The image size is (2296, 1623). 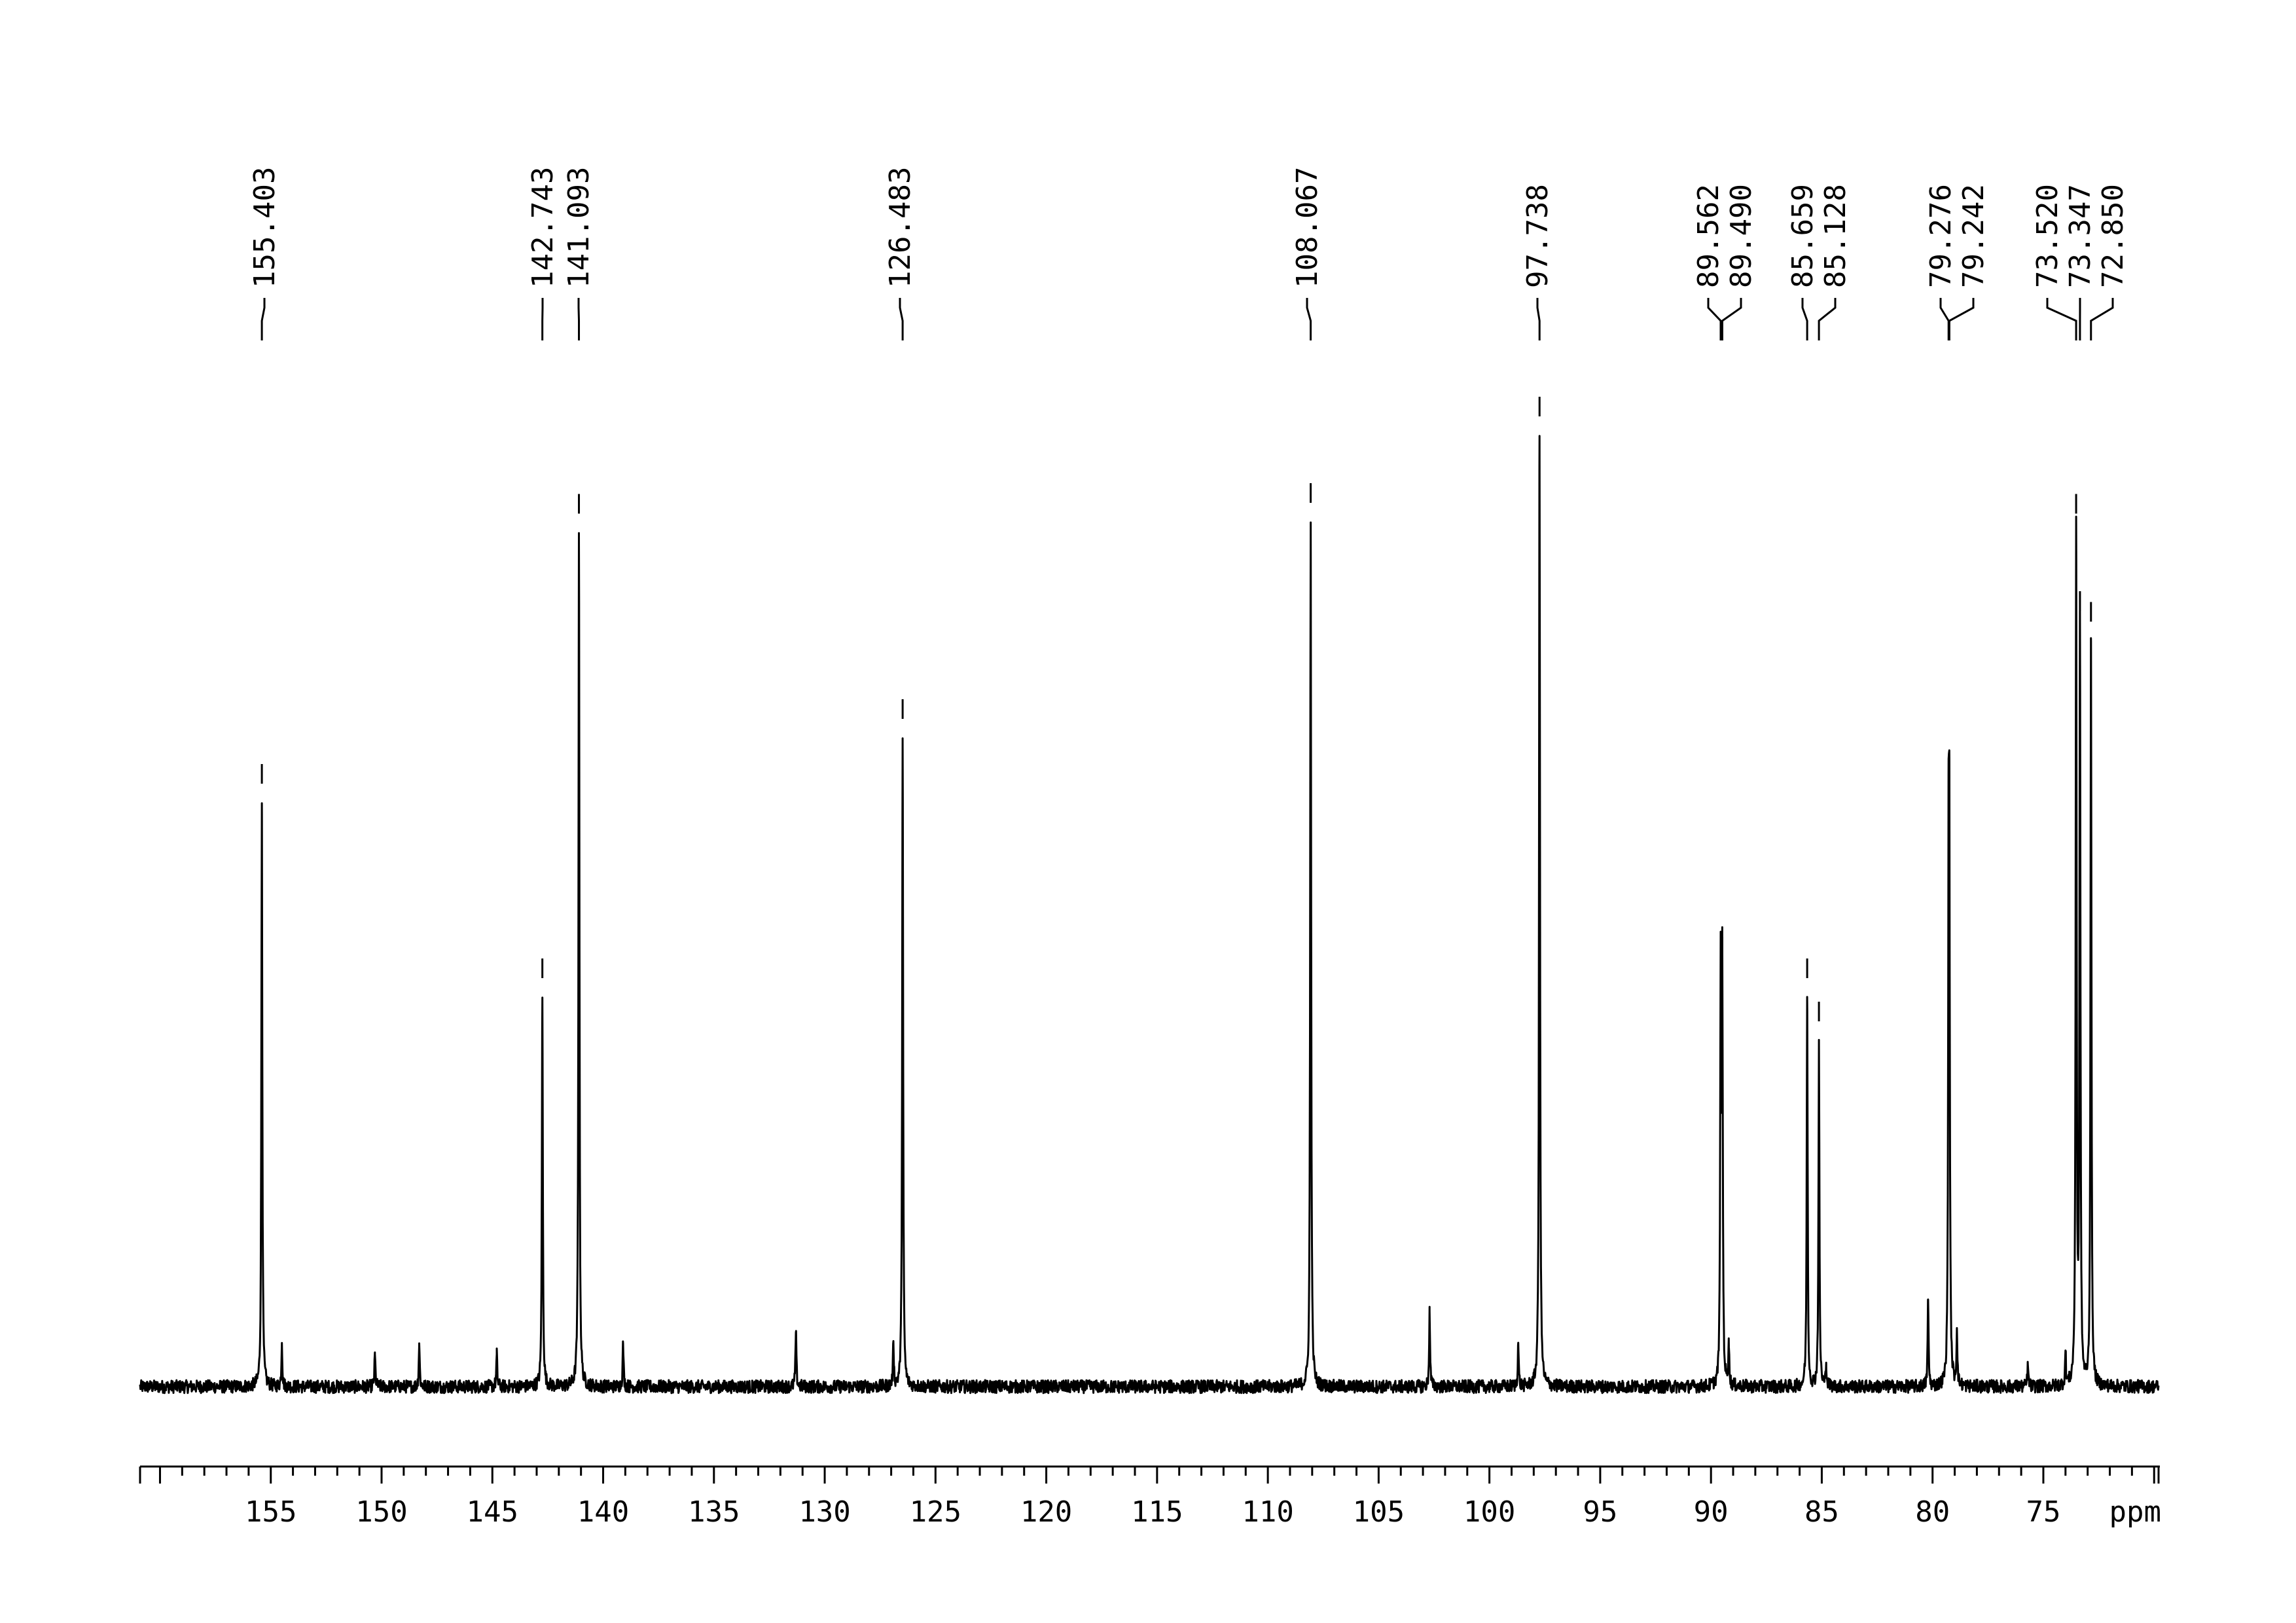 What do you see at coordinates (1941, 236) in the screenshot?
I see `peak-label-text: 79.276` at bounding box center [1941, 236].